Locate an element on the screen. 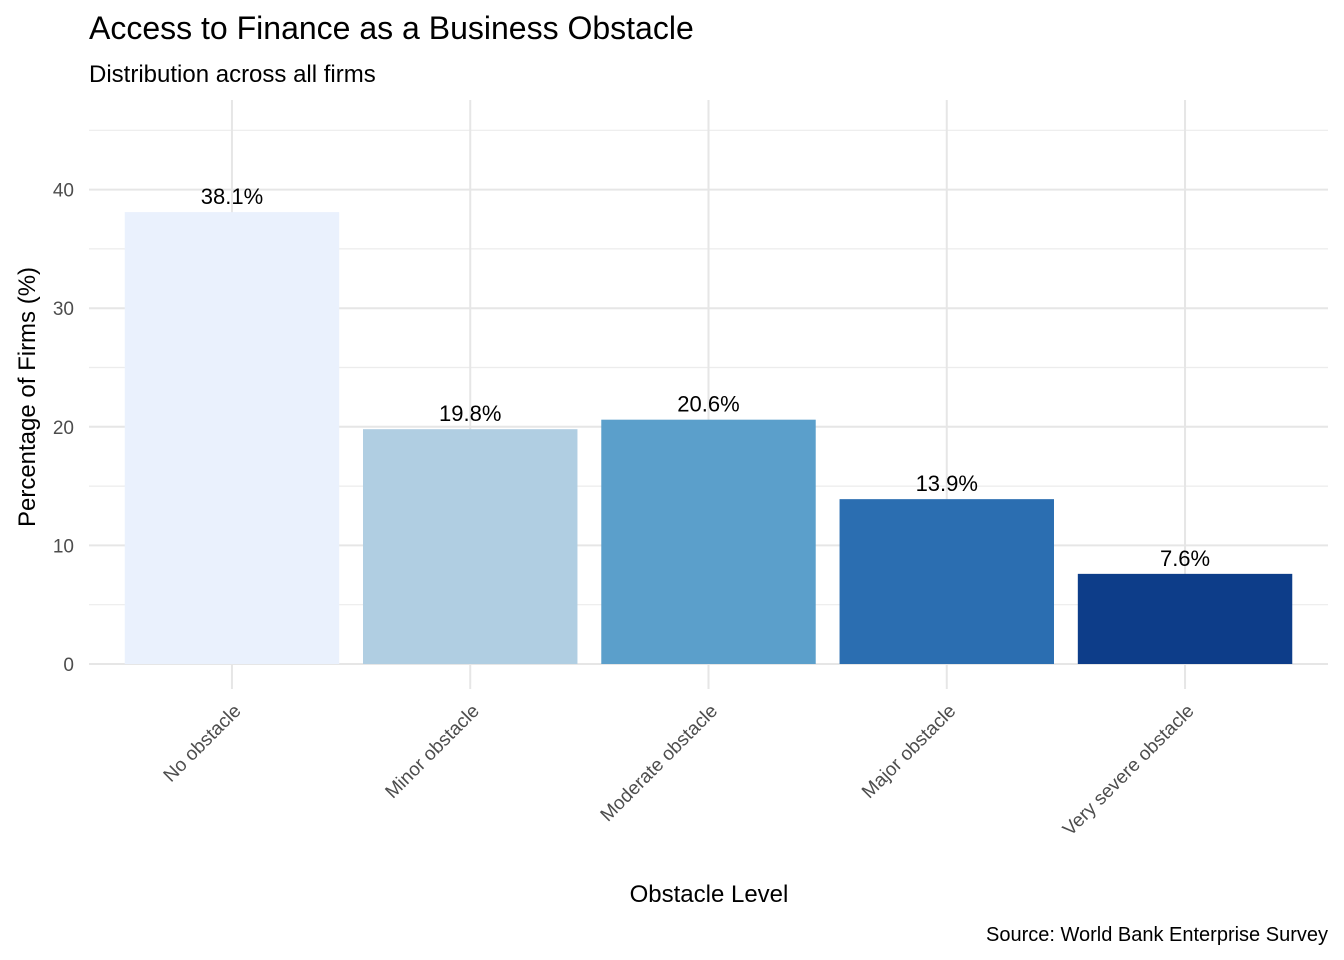 This screenshot has height=960, width=1344. bar-value-label: 19.8% is located at coordinates (470, 413).